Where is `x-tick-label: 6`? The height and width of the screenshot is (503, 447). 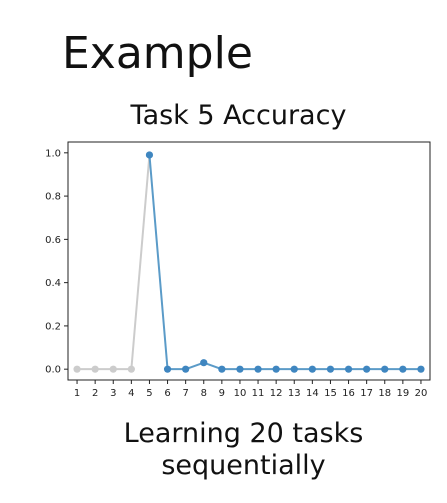
x-tick-label: 6 is located at coordinates (167, 393).